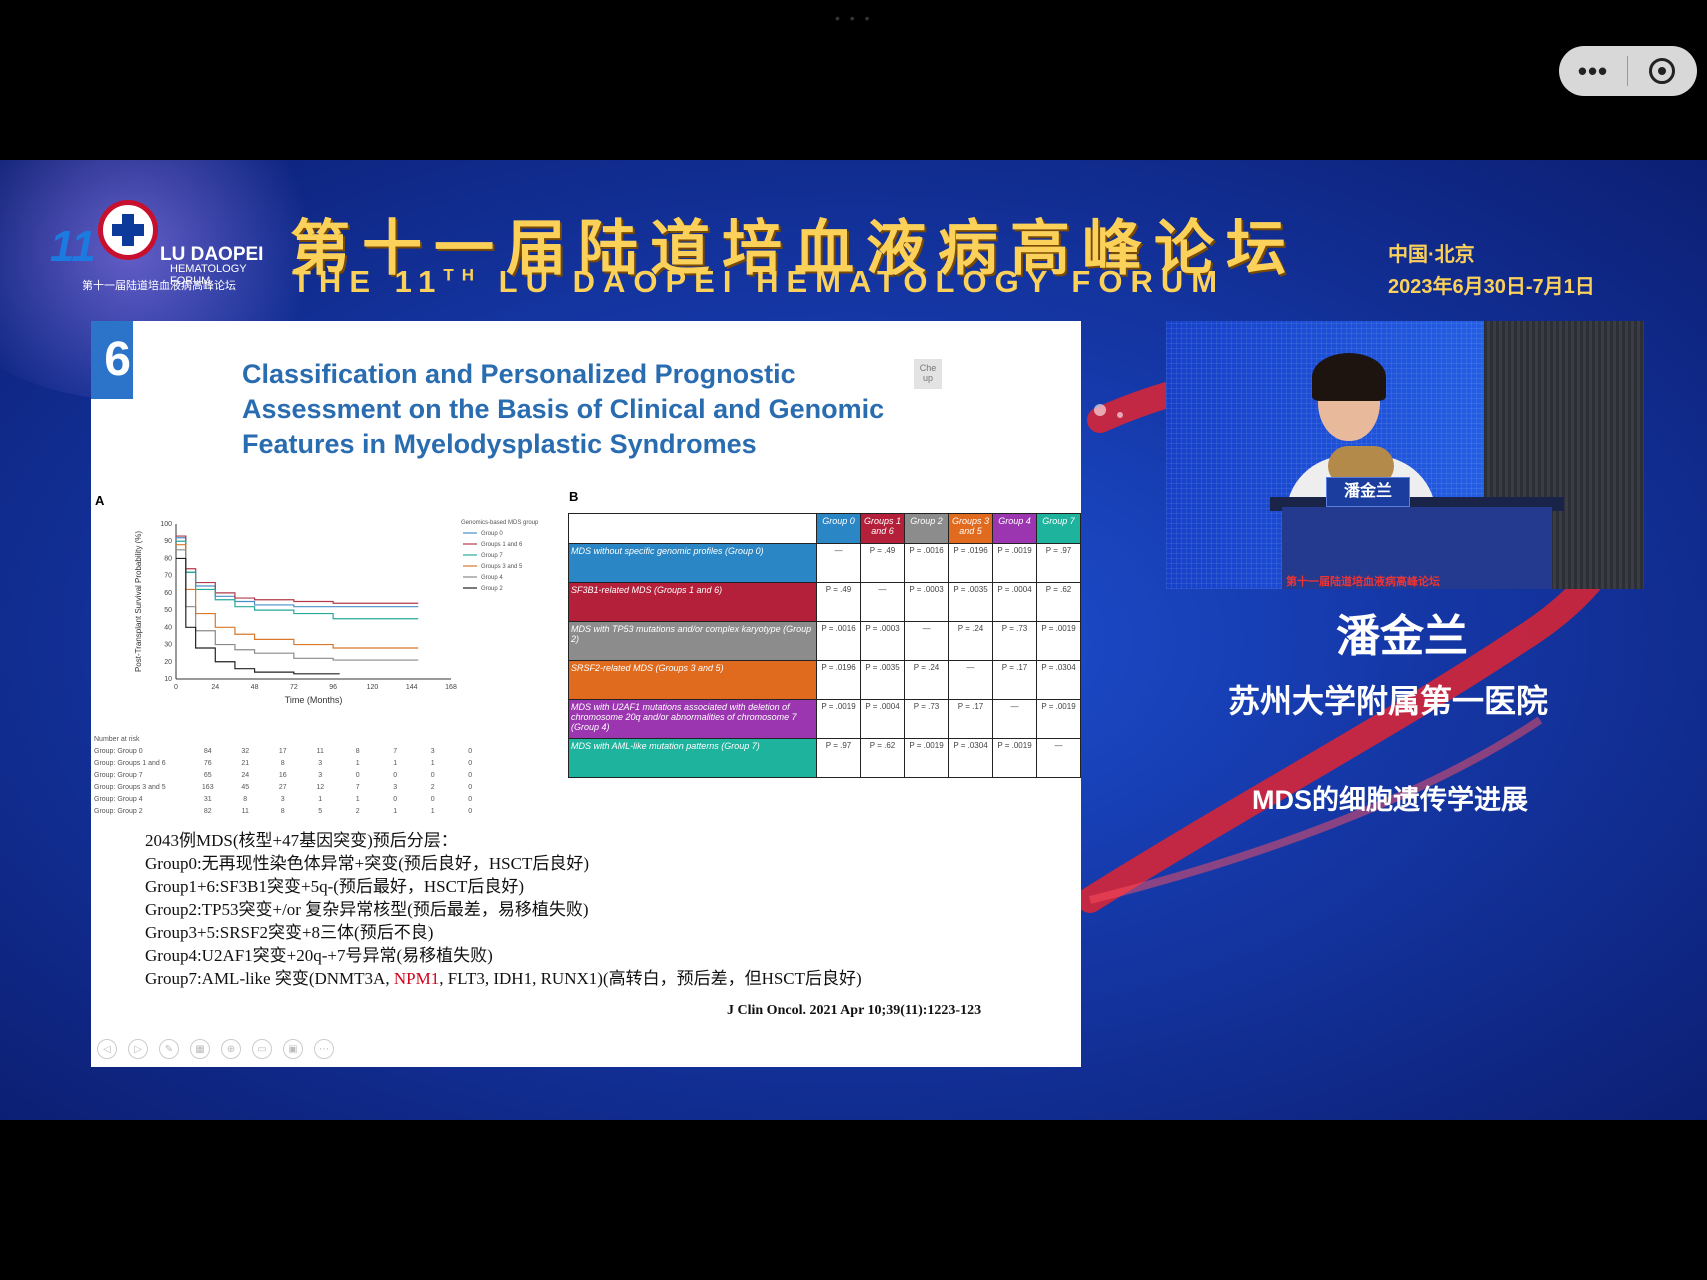  Describe the element at coordinates (500, 523) in the screenshot. I see `legend-title: Genomics-based MDS group` at that location.